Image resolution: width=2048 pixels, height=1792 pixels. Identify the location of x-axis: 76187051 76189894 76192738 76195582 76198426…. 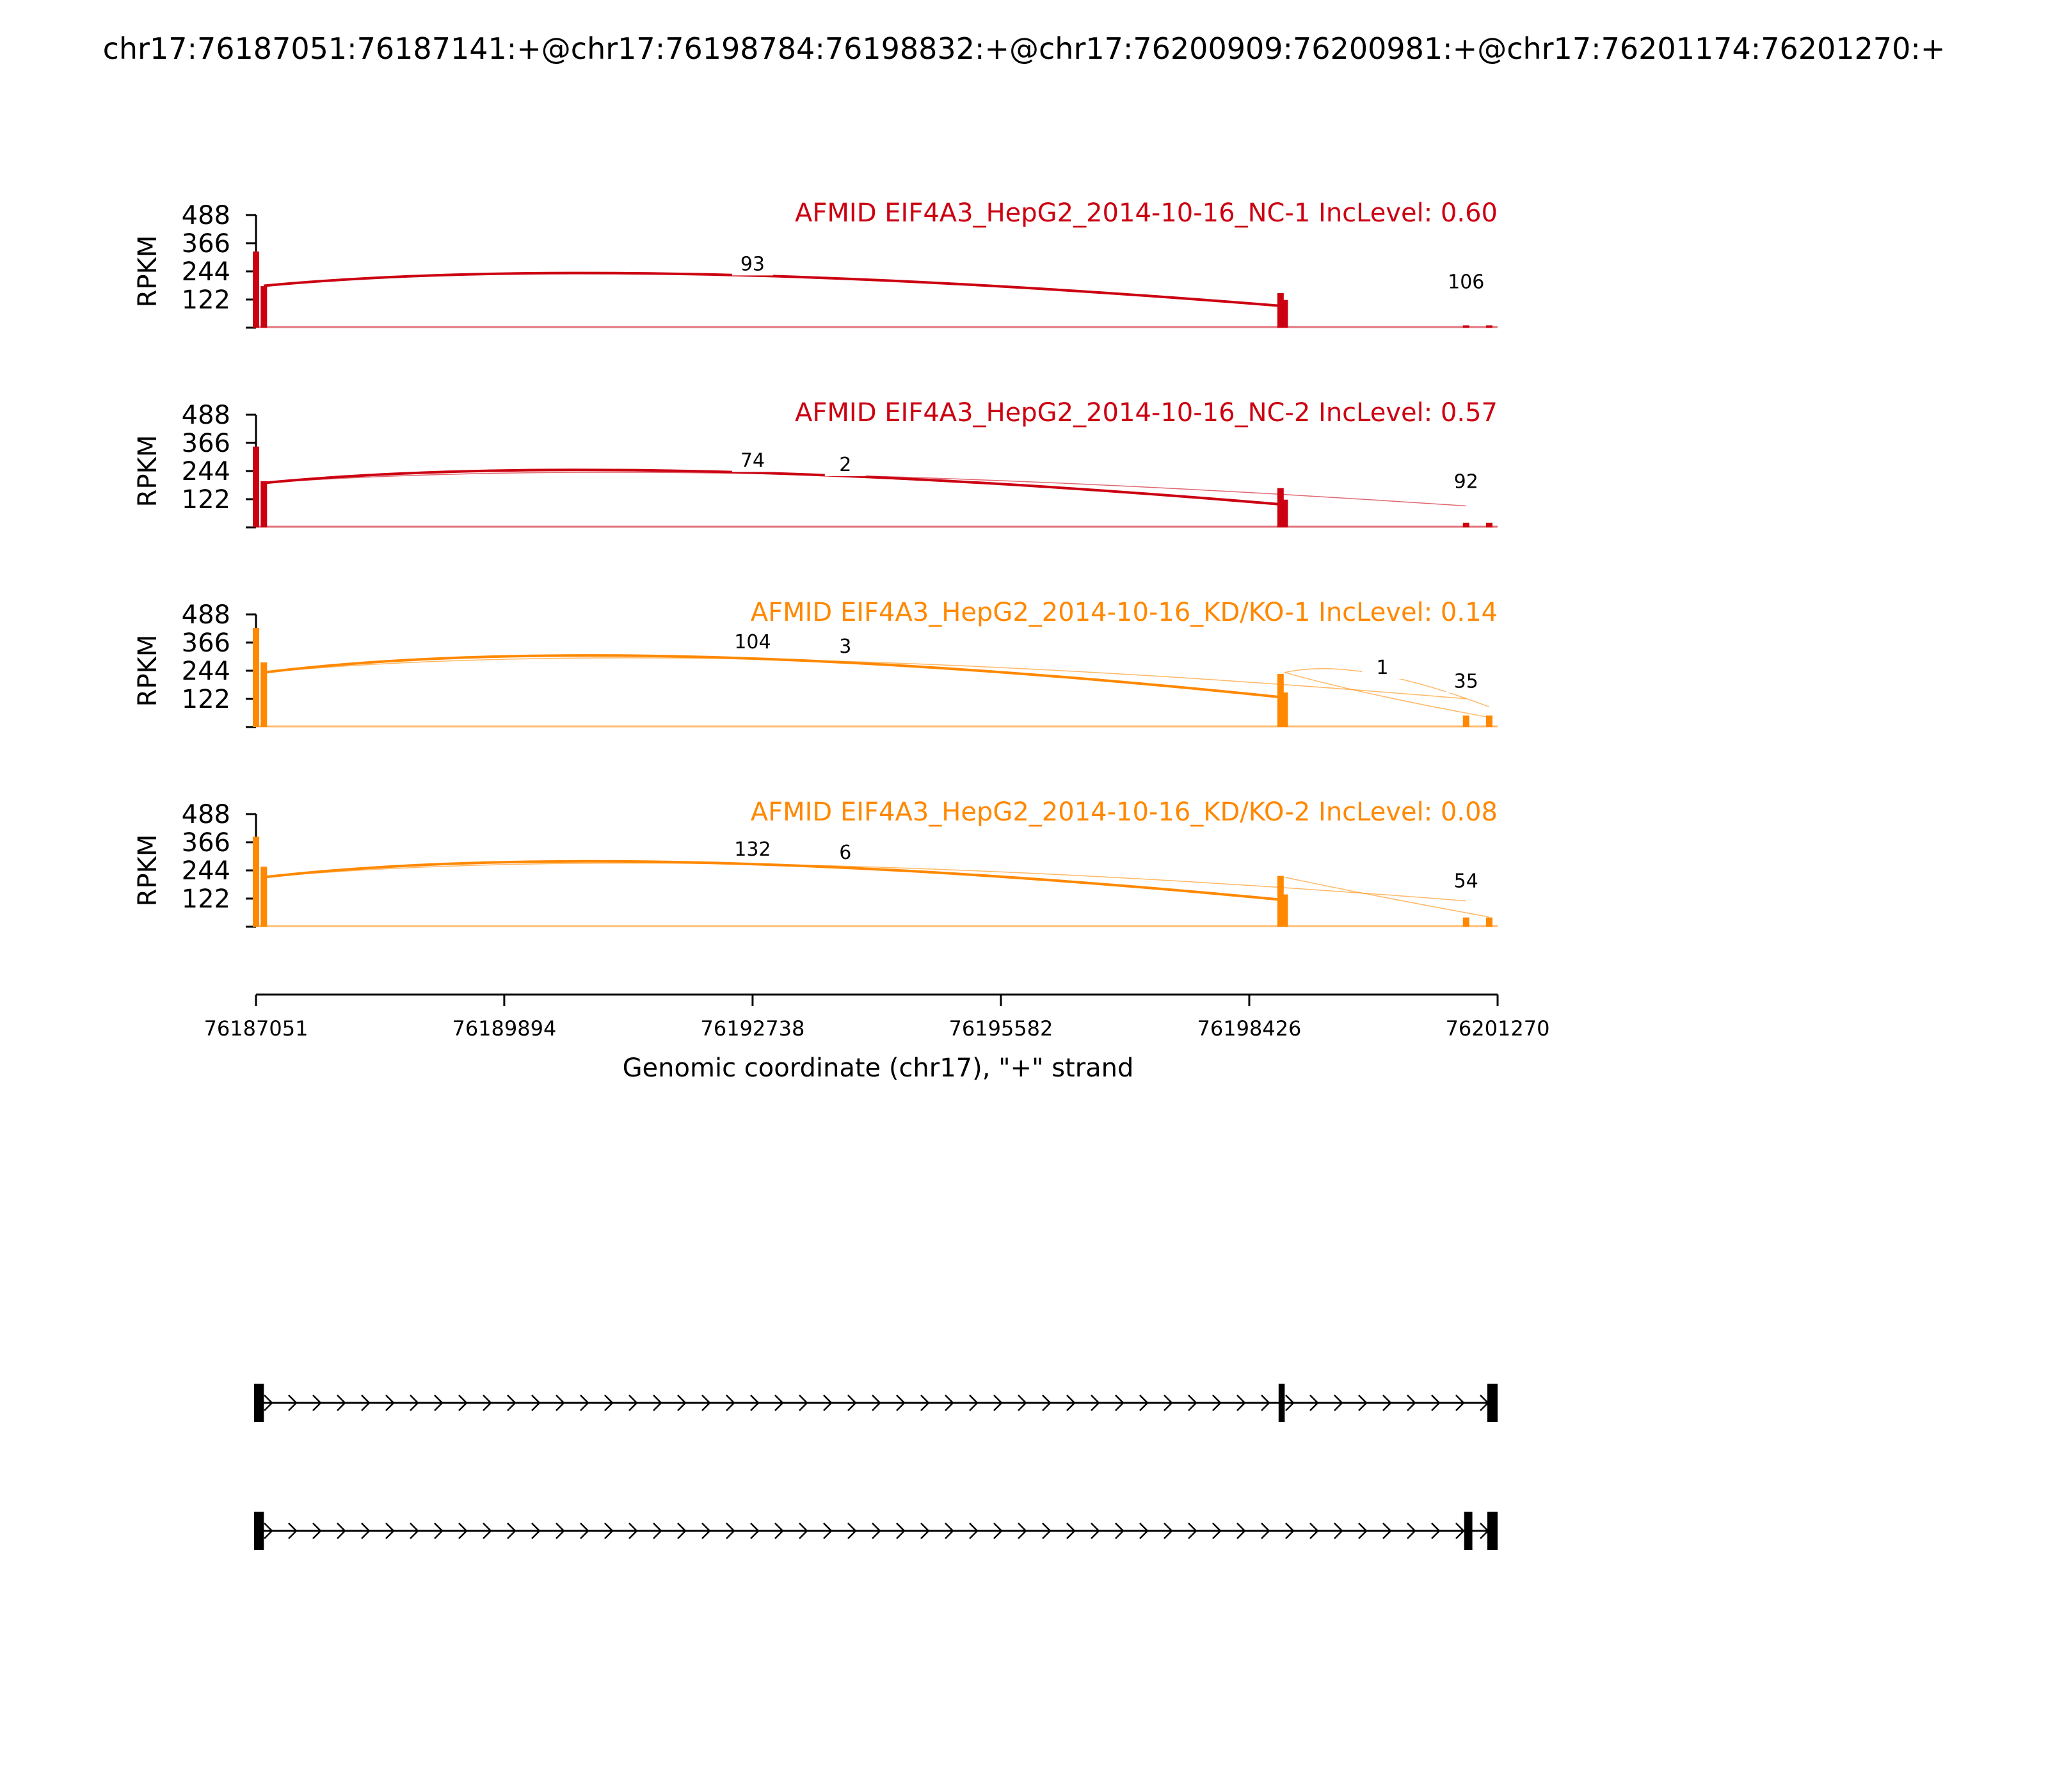
(876, 1017).